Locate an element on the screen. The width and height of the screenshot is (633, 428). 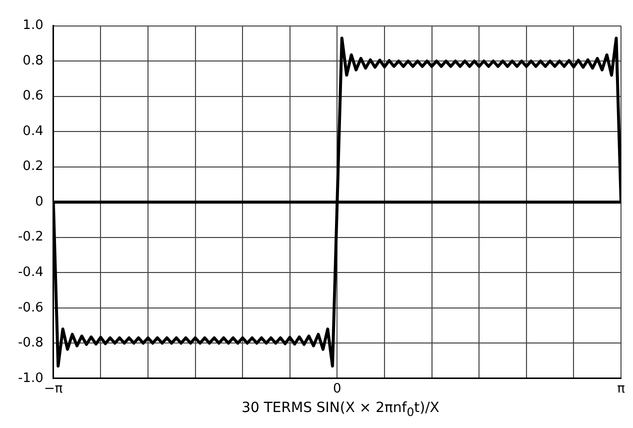
y-tick-label: 0.8 is located at coordinates (33, 60).